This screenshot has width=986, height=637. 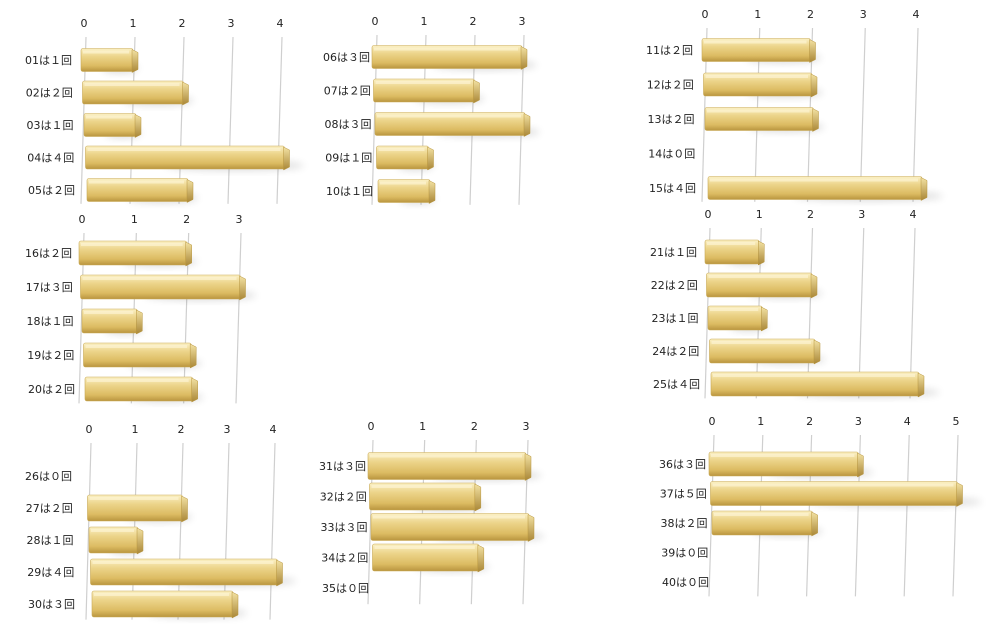 I want to click on category-label: 38は２回, so click(x=684, y=523).